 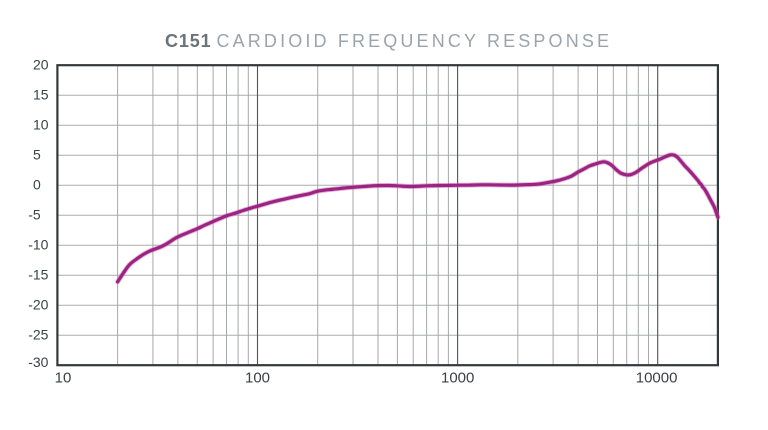 I want to click on svg-text: -25, so click(x=38, y=334).